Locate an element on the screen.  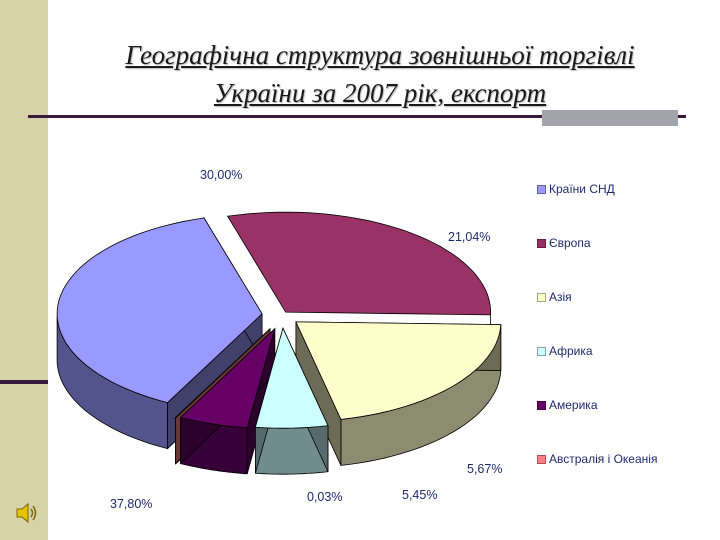
legend-item-5: Австралія і Океанія is located at coordinates (597, 459).